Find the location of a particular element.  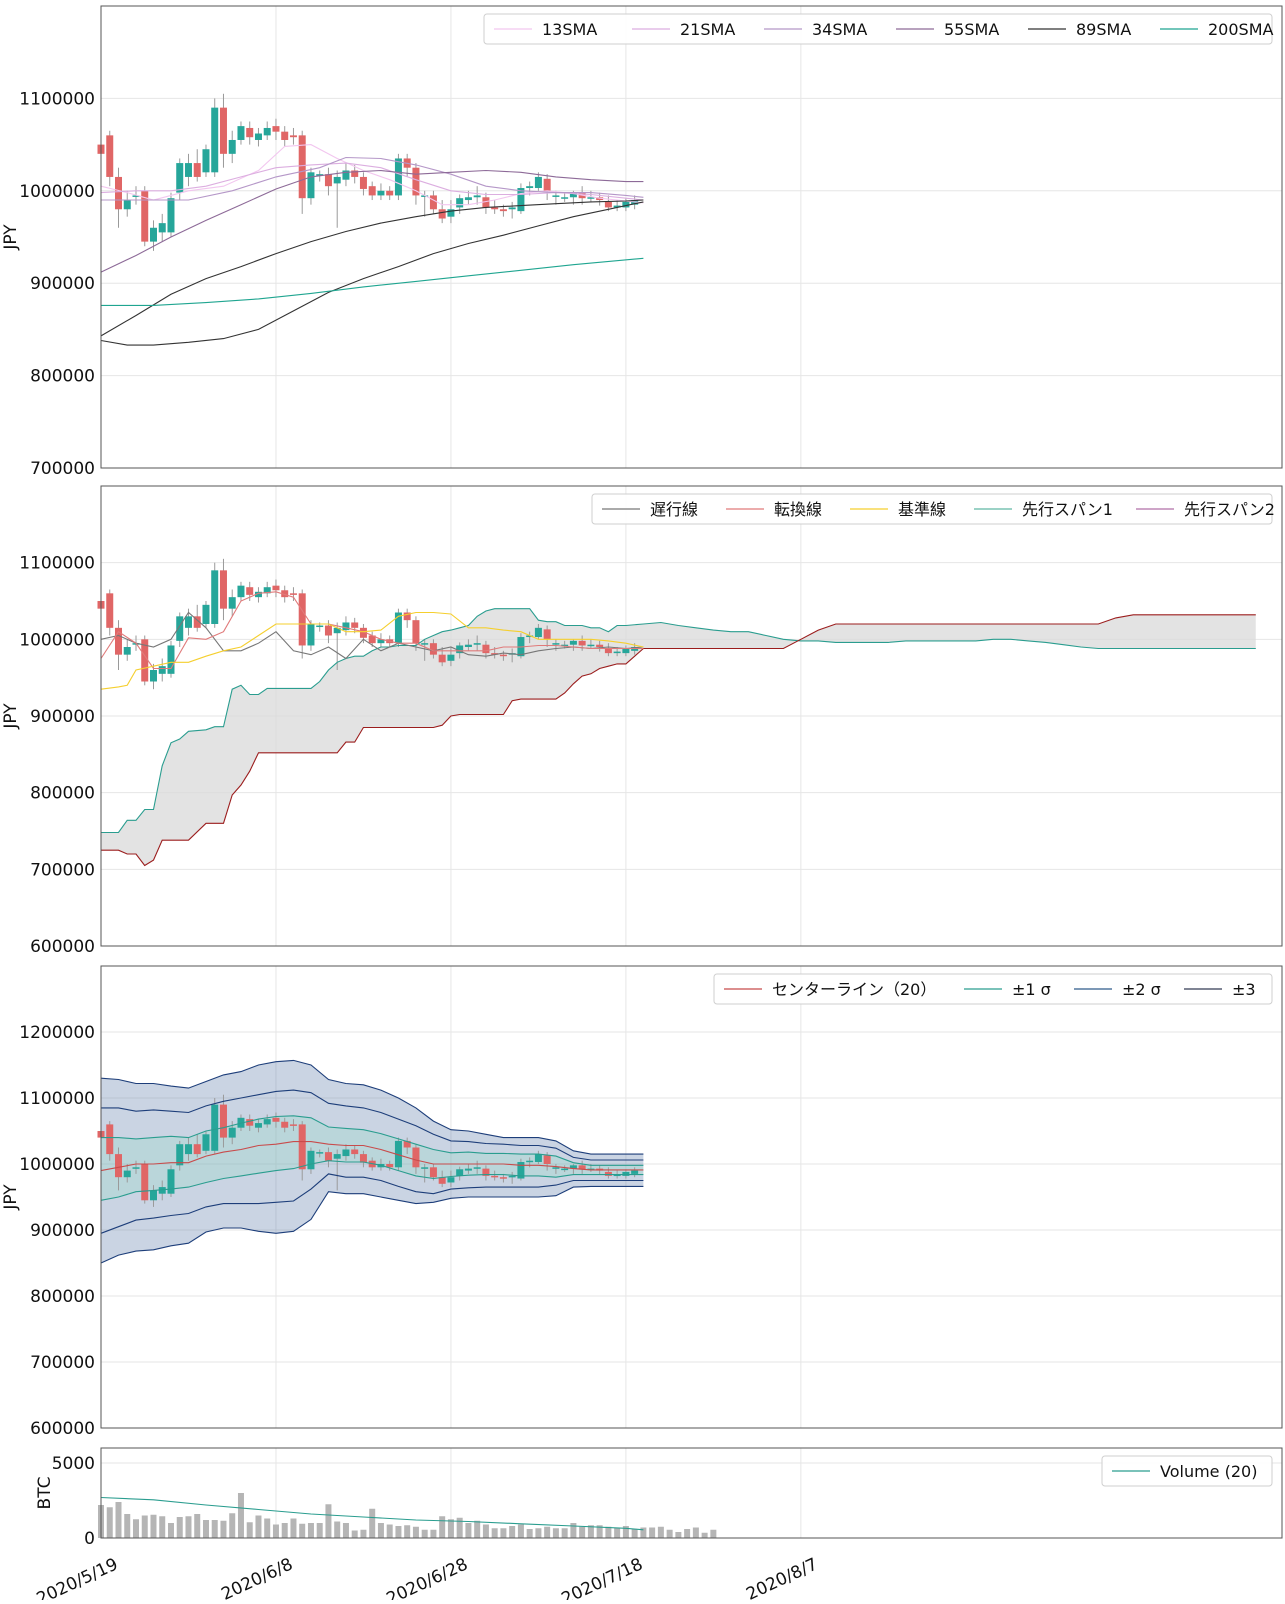

legend-label: 200SMA is located at coordinates (1241, 29).